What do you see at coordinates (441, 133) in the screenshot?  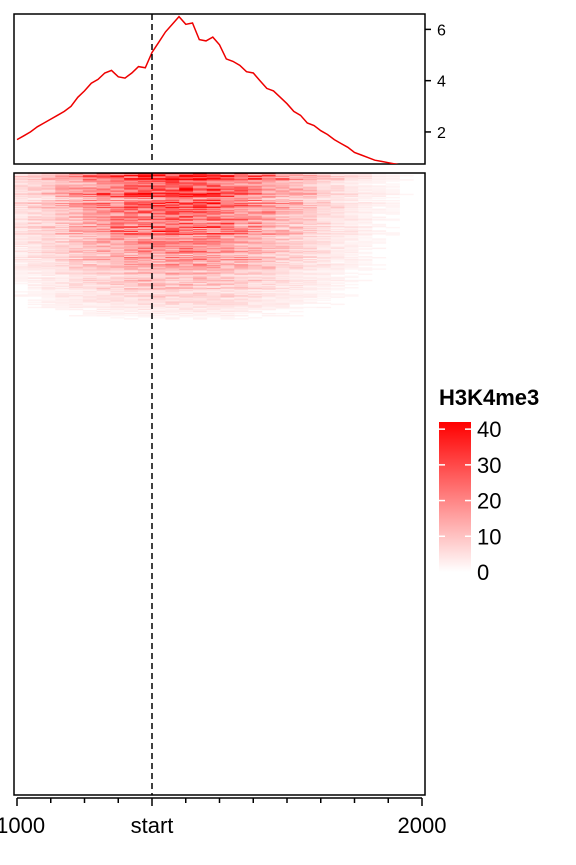 I see `profile-y-tick-label: 2` at bounding box center [441, 133].